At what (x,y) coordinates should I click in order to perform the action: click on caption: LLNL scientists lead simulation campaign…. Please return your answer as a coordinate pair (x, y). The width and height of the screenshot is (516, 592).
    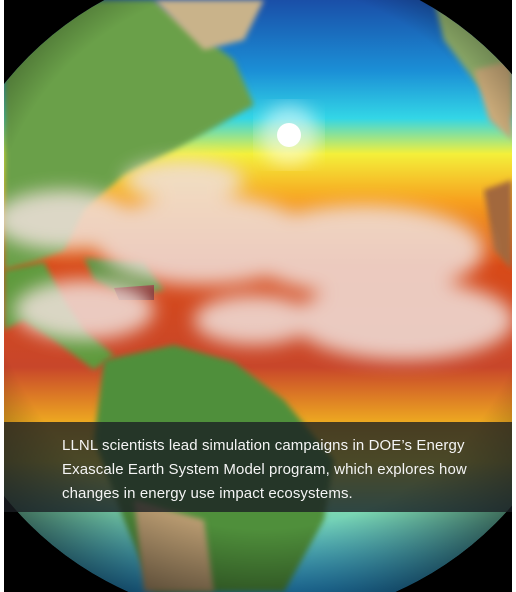
    Looking at the image, I should click on (264, 469).